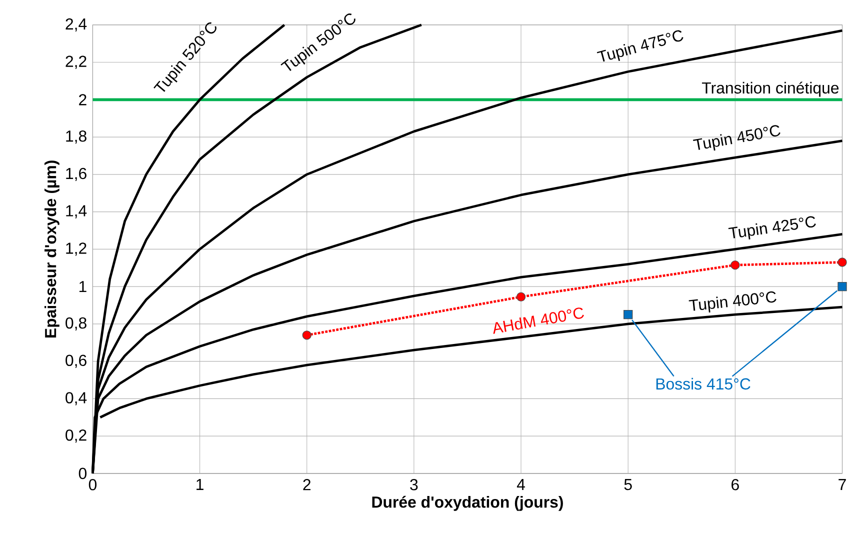 The width and height of the screenshot is (852, 538). Describe the element at coordinates (76, 174) in the screenshot. I see `y-tick-label: 1,6` at that location.